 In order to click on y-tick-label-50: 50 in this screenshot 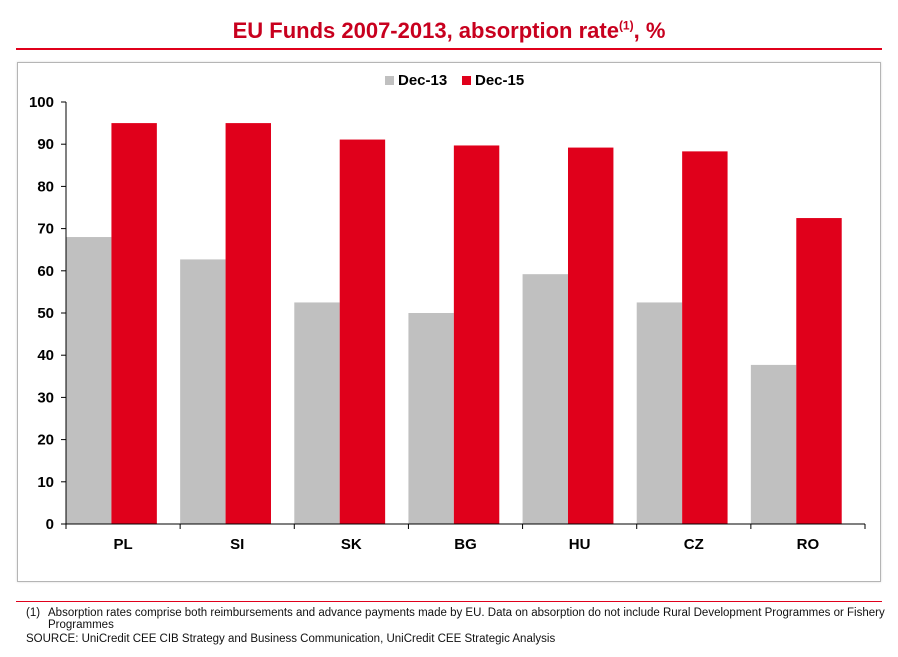, I will do `click(45, 313)`.